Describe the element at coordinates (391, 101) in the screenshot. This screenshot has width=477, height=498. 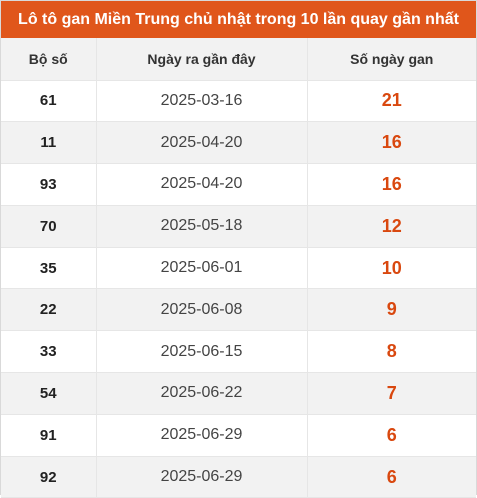
I see `cell-days: 21` at that location.